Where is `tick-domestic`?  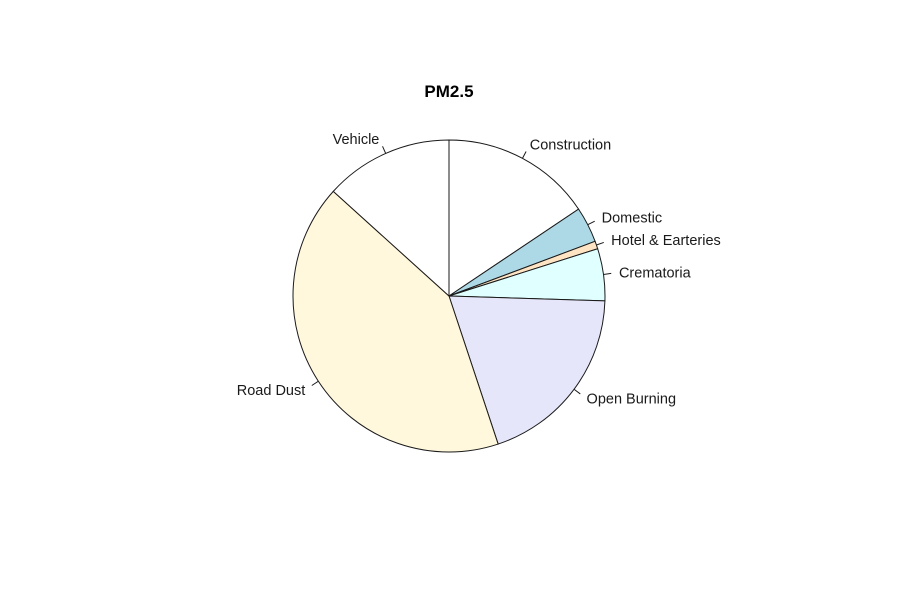 tick-domestic is located at coordinates (591, 223).